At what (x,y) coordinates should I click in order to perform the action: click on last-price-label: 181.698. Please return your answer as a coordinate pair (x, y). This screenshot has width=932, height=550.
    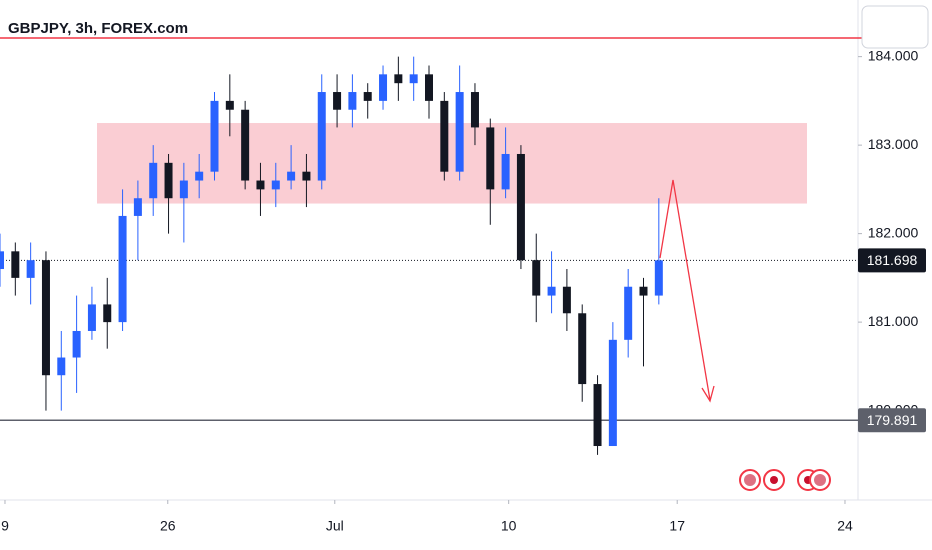
    Looking at the image, I should click on (892, 260).